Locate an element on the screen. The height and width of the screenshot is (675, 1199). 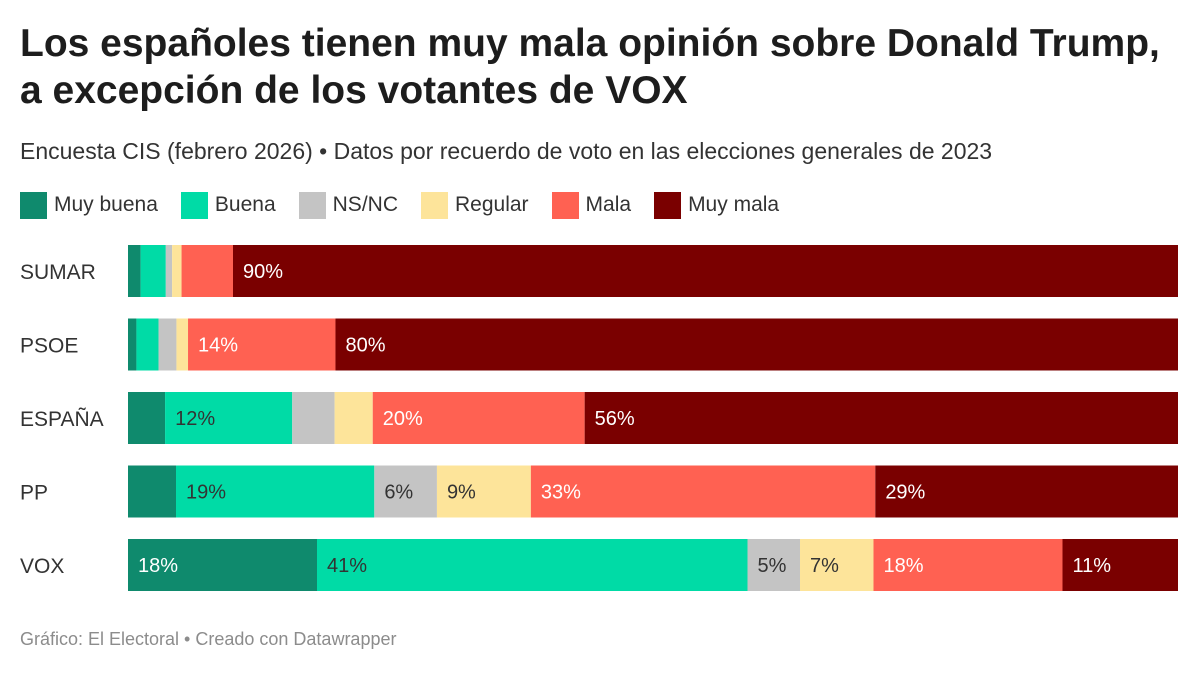
bar-sumar-regular is located at coordinates (177, 271).